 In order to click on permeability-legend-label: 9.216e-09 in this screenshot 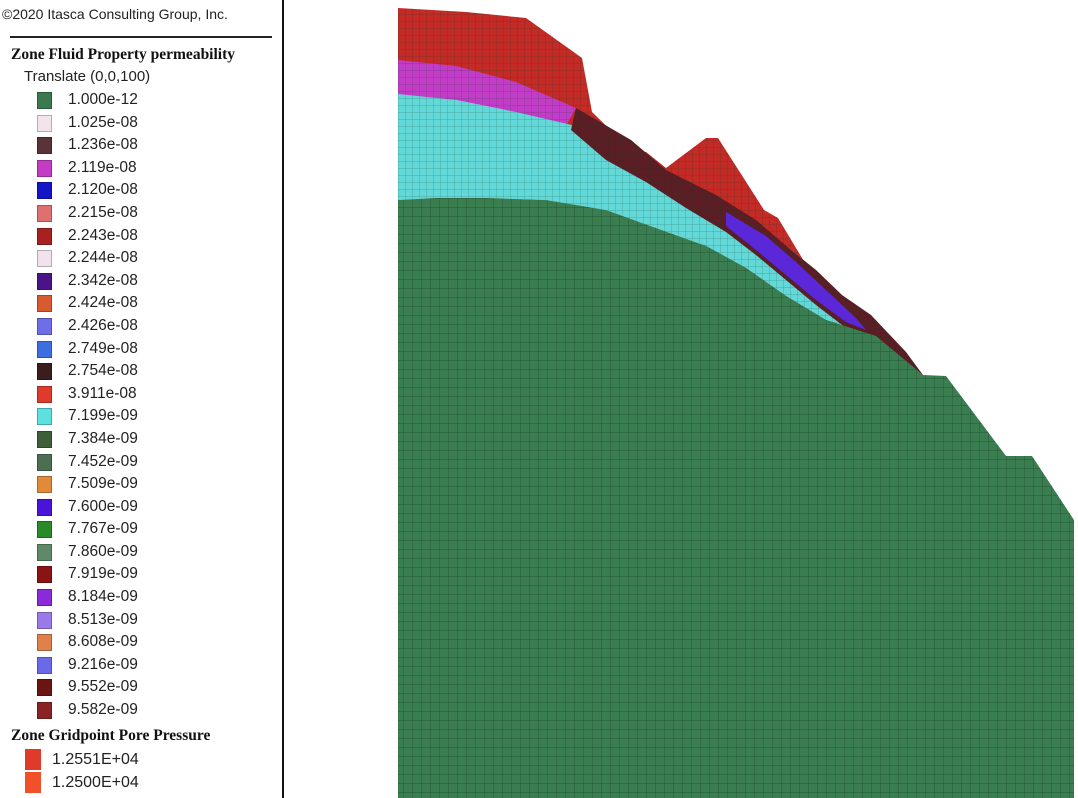, I will do `click(103, 664)`.